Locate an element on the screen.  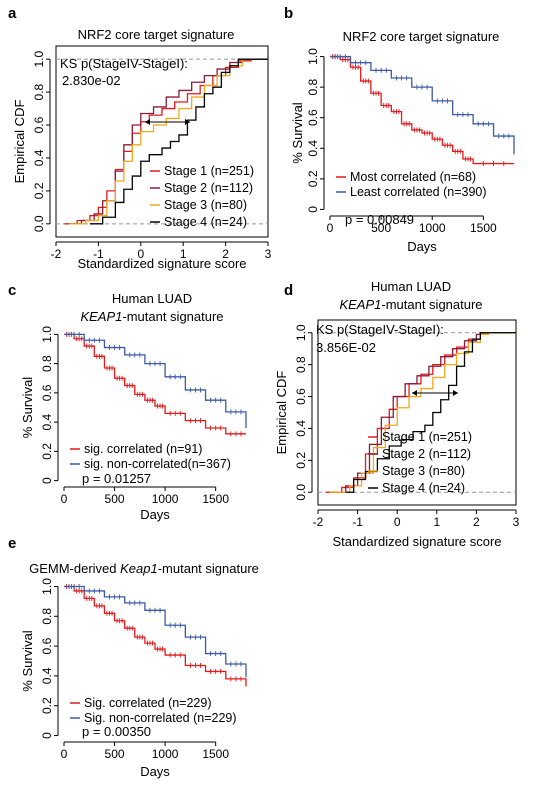
chart-d-y-tick-label: 0.2 is located at coordinates (301, 460).